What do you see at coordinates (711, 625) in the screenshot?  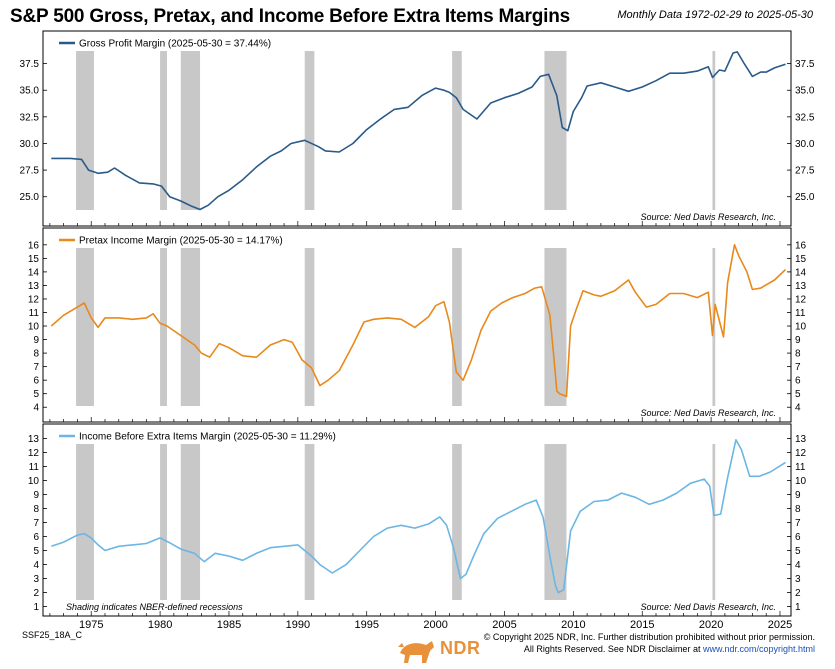 I see `x-tick-label: 2020` at bounding box center [711, 625].